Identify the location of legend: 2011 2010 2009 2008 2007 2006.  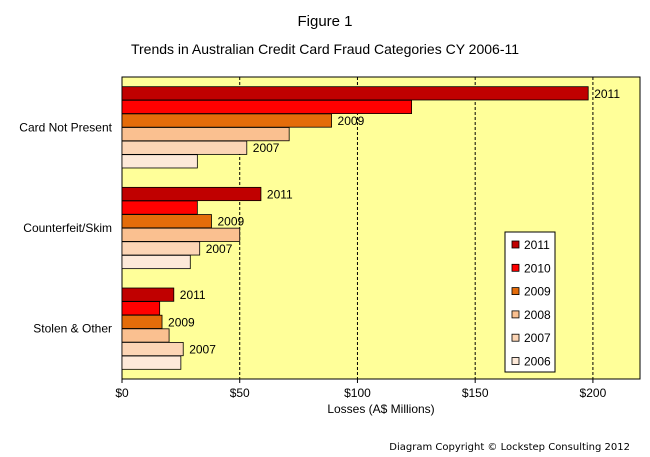
(530, 302).